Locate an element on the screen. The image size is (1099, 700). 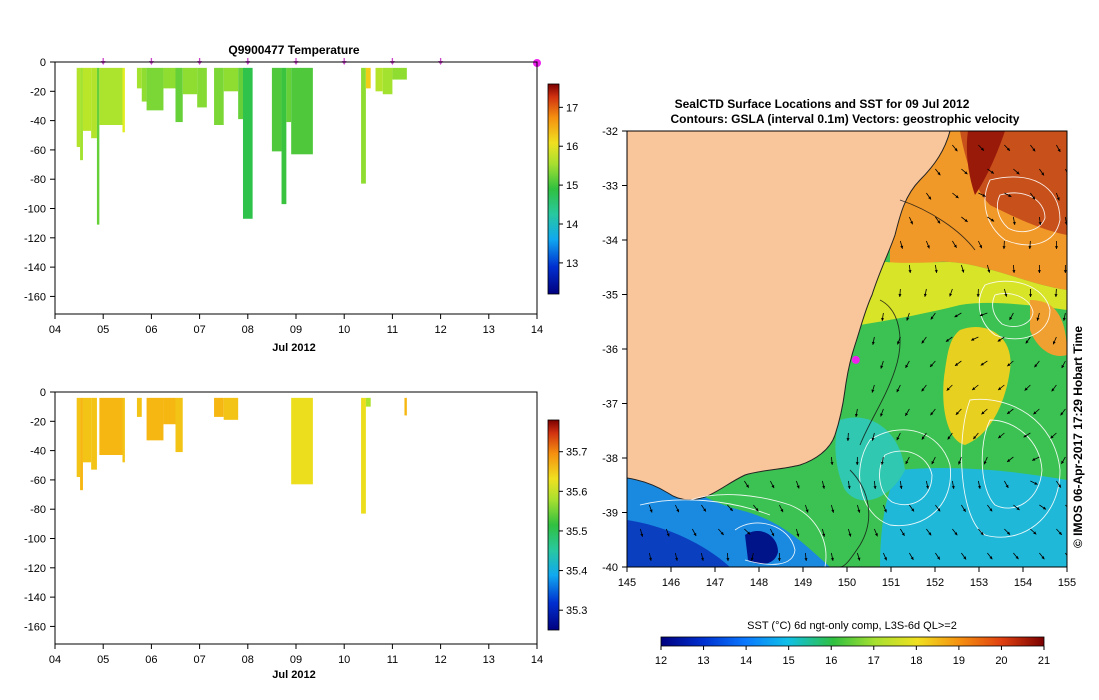
map-x-tick-label: 150 is located at coordinates (847, 583).